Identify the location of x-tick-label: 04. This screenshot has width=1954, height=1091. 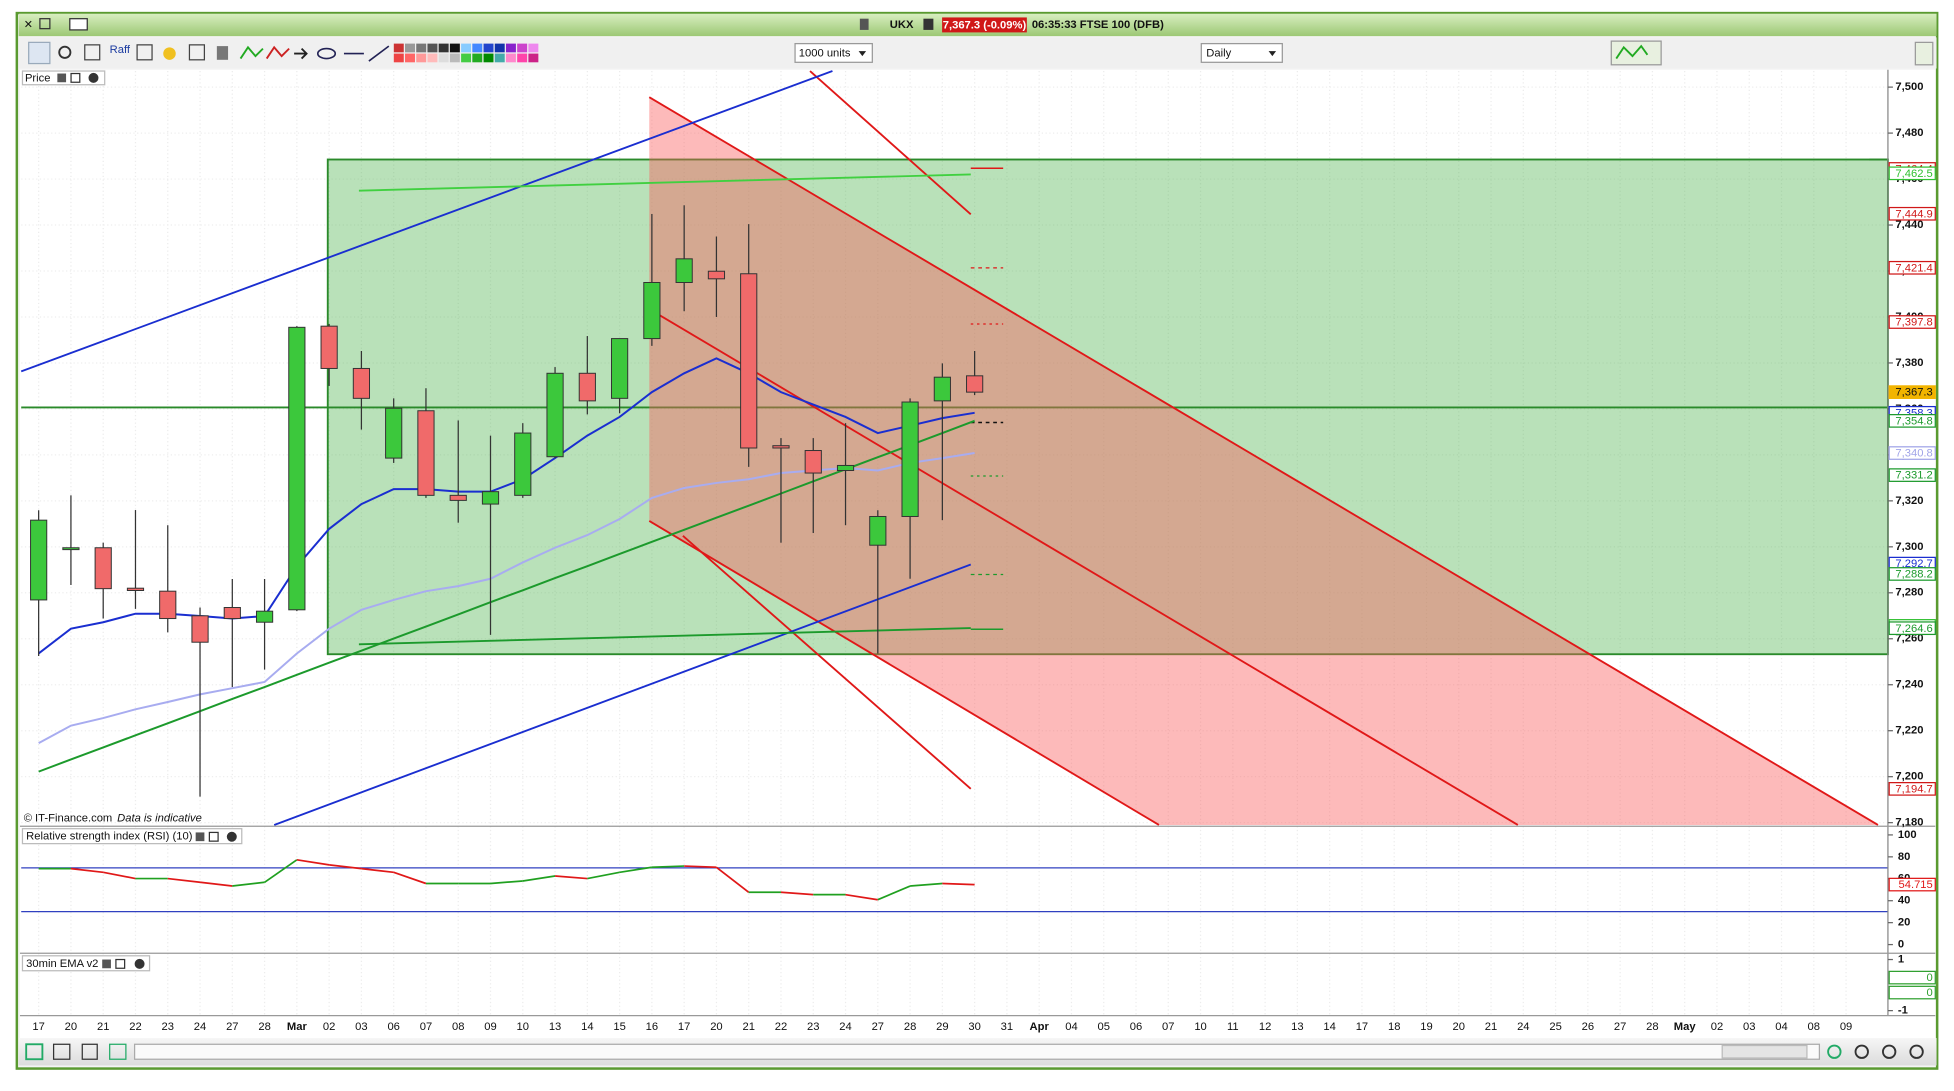
(1781, 1027).